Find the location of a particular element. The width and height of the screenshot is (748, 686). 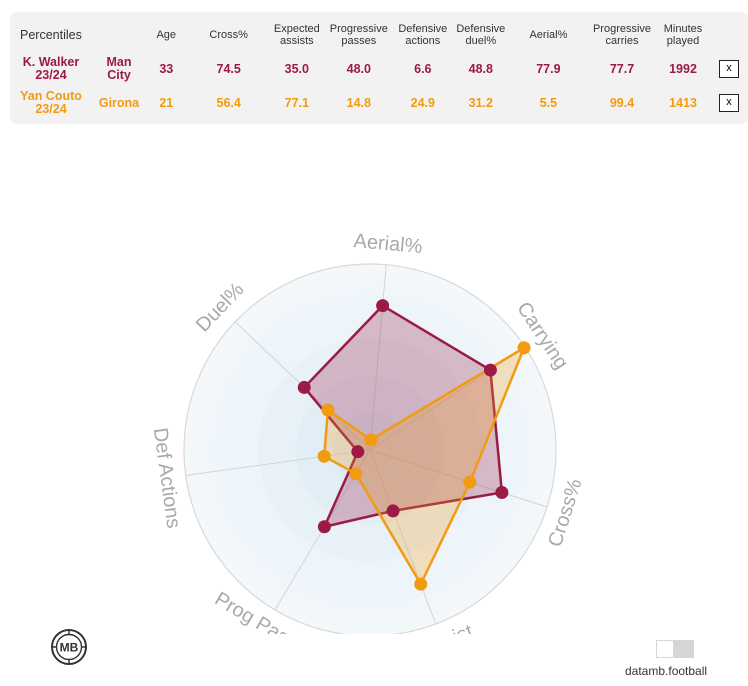

col-defensive-actions: Defensive actions is located at coordinates (423, 35).